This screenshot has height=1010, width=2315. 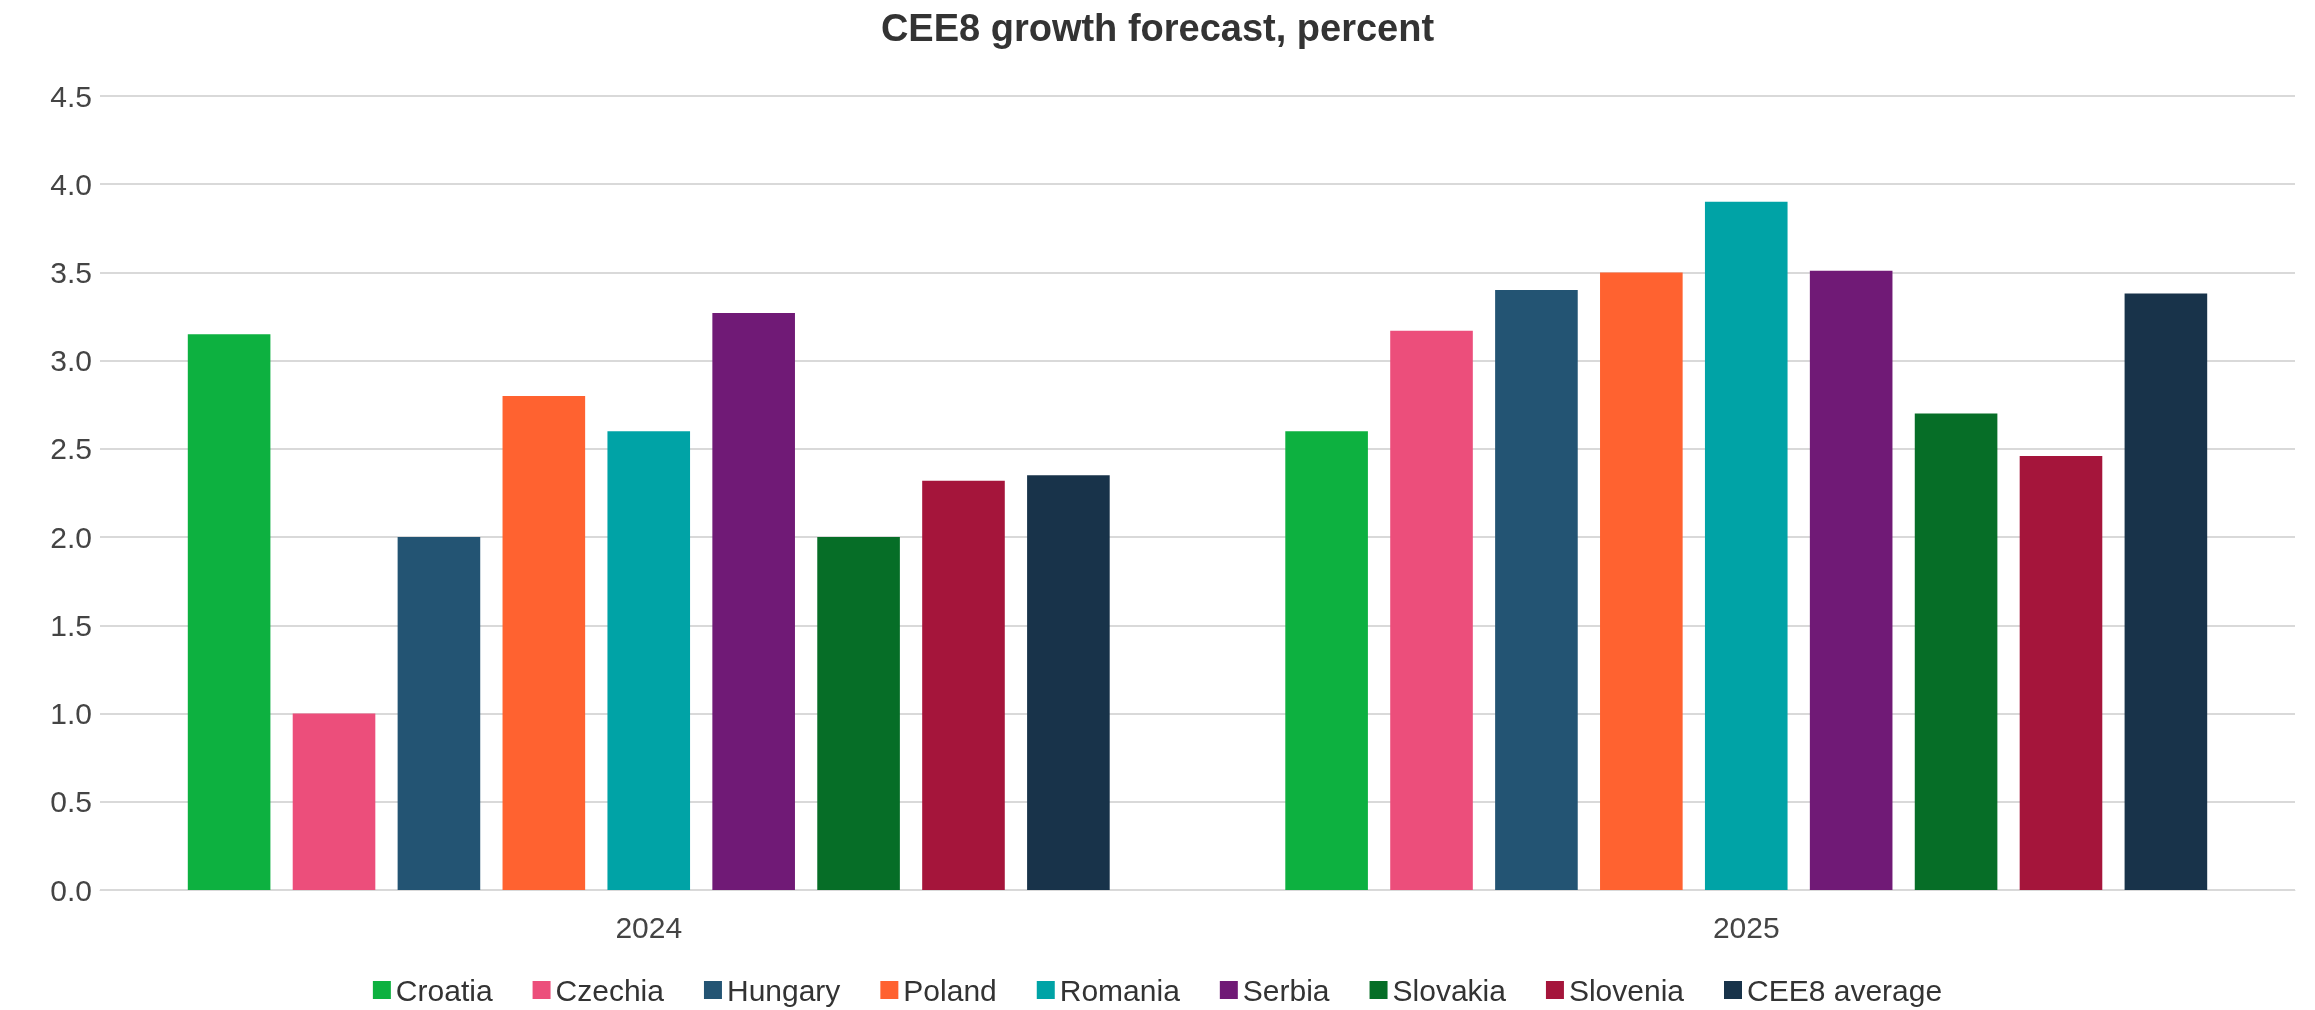 What do you see at coordinates (71, 272) in the screenshot?
I see `y-tick-label: 3.5` at bounding box center [71, 272].